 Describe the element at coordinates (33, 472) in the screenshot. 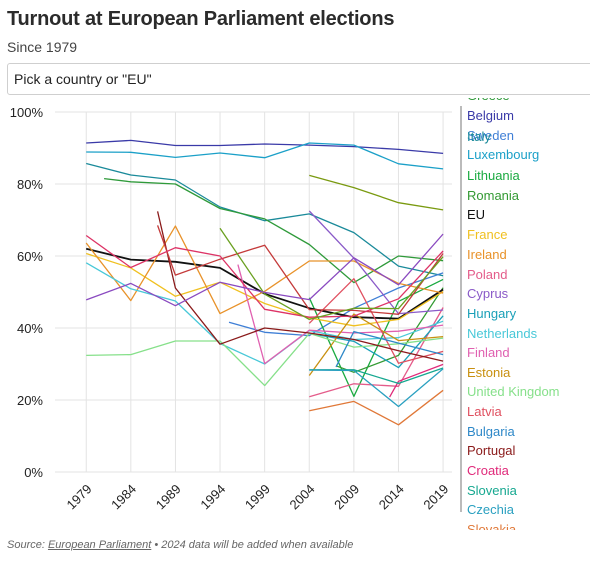

I see `y-tick-label: 0%` at that location.